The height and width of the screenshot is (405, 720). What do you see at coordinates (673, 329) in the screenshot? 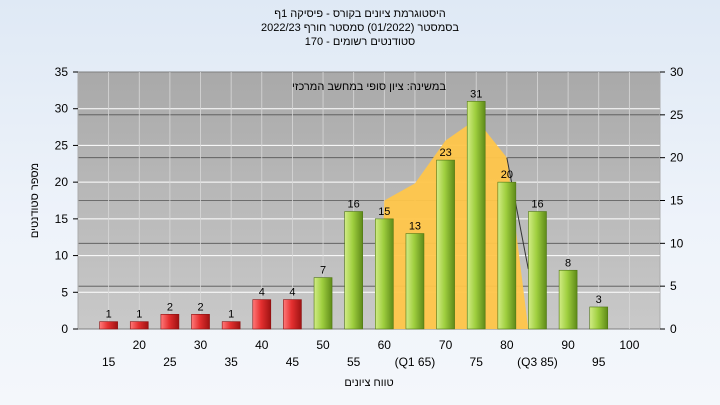
I see `y2-tick-label: 0` at bounding box center [673, 329].